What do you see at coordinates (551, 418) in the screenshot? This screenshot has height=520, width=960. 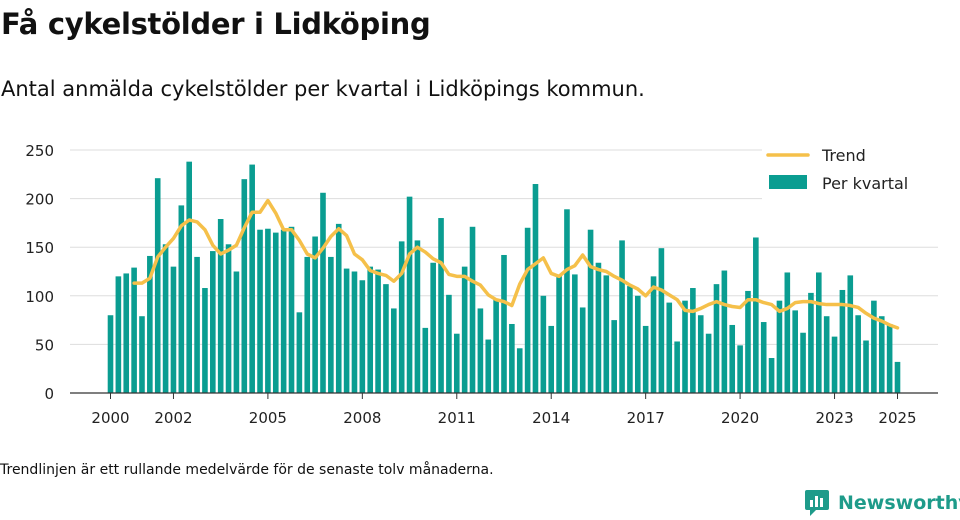 I see `x-tick-label: 2014` at bounding box center [551, 418].